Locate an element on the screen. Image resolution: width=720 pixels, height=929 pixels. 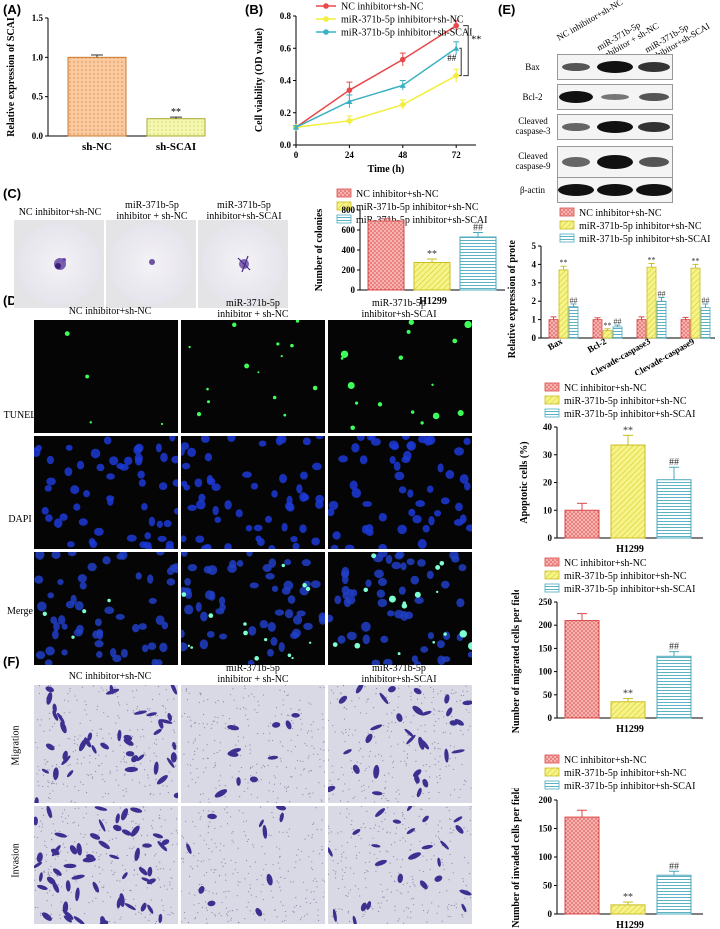
chartB-x-tick-label: 48 is located at coordinates (403, 155).